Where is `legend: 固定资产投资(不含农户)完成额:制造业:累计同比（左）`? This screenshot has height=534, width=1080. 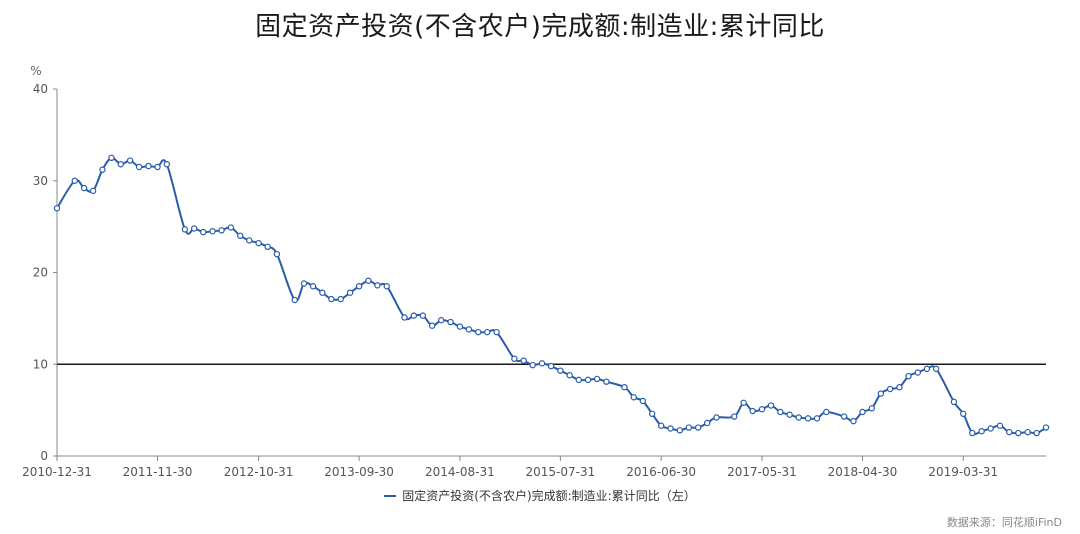
legend: 固定资产投资(不含农户)完成额:制造业:累计同比（左） is located at coordinates (540, 495).